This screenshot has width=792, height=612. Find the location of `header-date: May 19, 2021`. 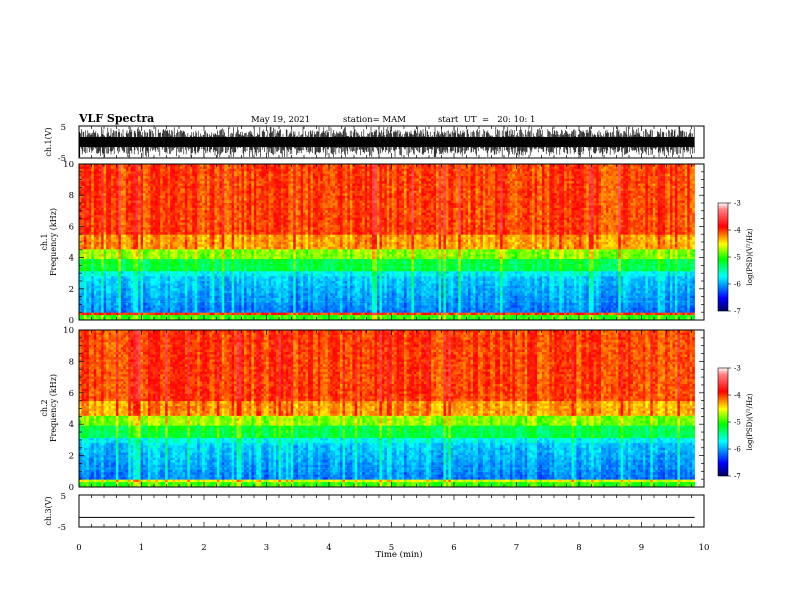

header-date: May 19, 2021 is located at coordinates (280, 120).